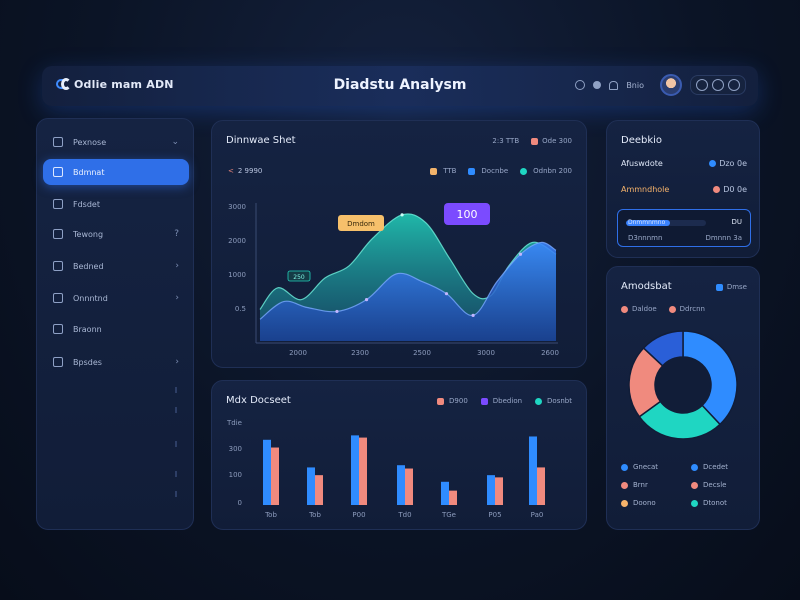  Describe the element at coordinates (683, 385) in the screenshot. I see `donut-hole` at that location.